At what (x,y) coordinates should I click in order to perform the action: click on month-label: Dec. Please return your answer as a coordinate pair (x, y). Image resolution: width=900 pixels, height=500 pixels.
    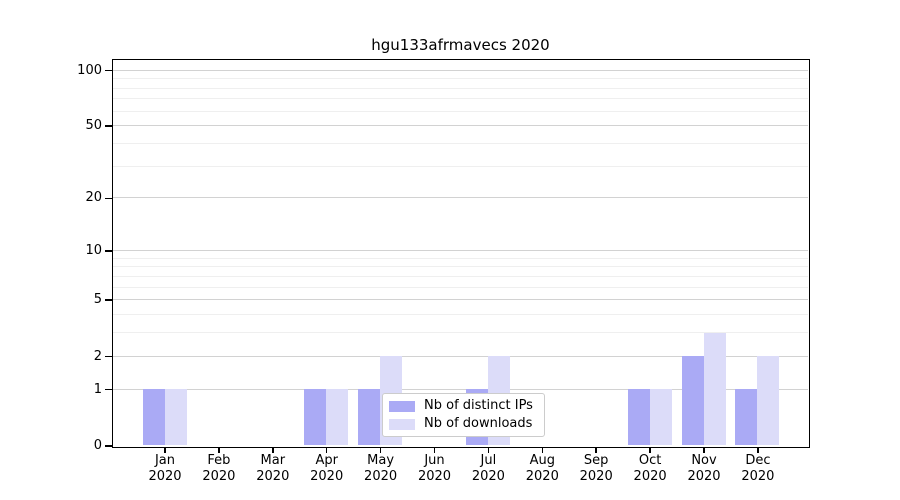
    Looking at the image, I should click on (758, 460).